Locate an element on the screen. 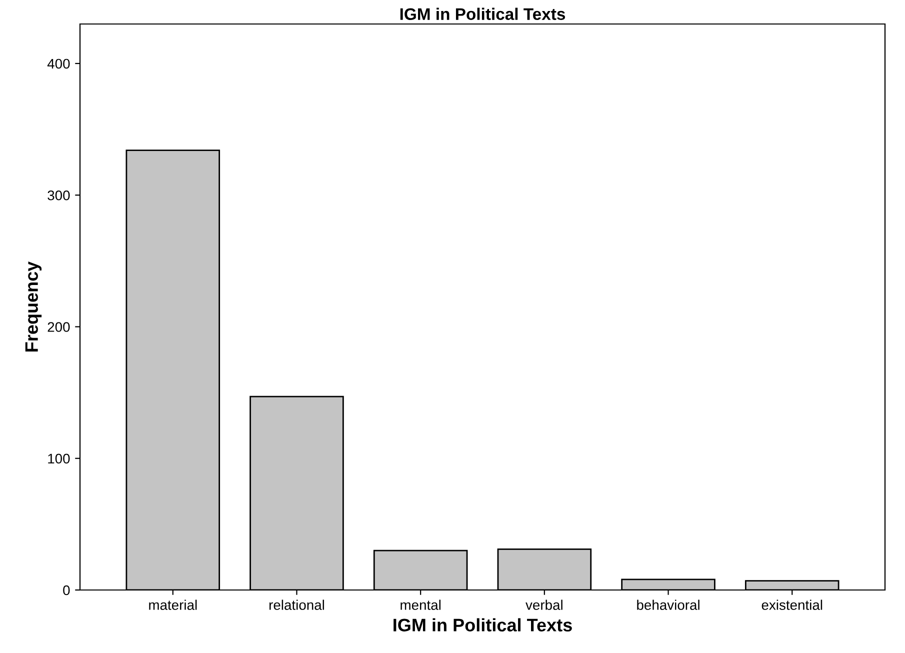 Image resolution: width=905 pixels, height=653 pixels. x-tick-label: relational is located at coordinates (296, 605).